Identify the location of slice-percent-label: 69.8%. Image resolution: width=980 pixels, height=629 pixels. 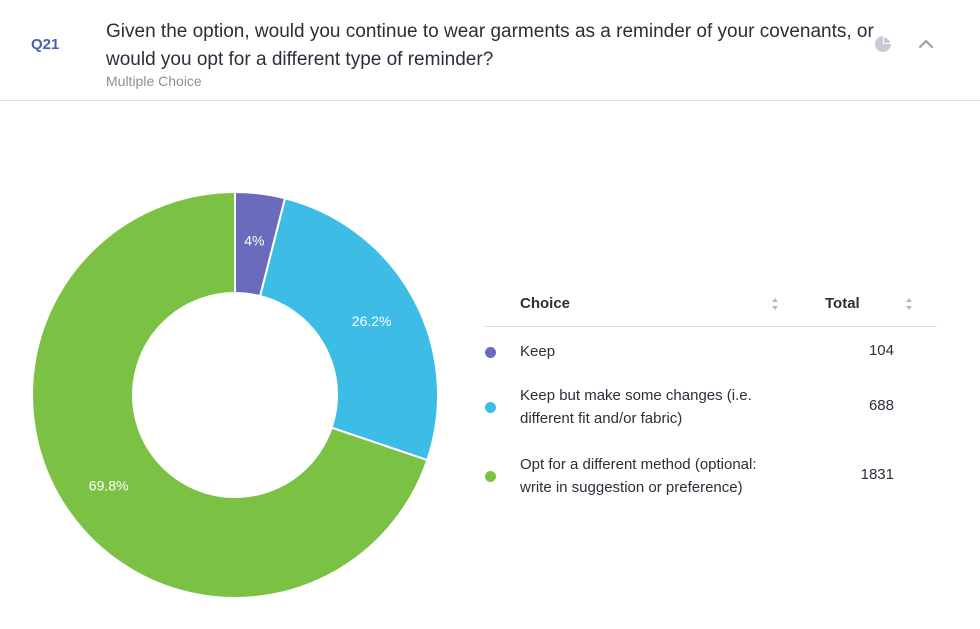
(109, 486).